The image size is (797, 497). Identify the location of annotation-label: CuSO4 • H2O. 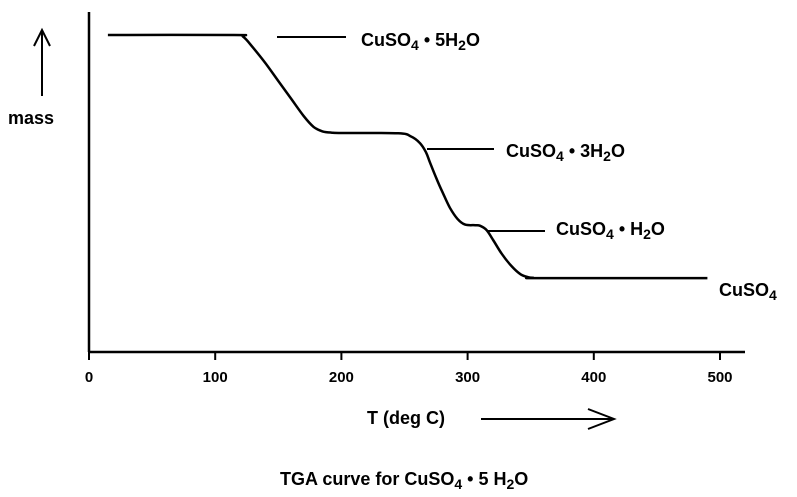
(610, 230).